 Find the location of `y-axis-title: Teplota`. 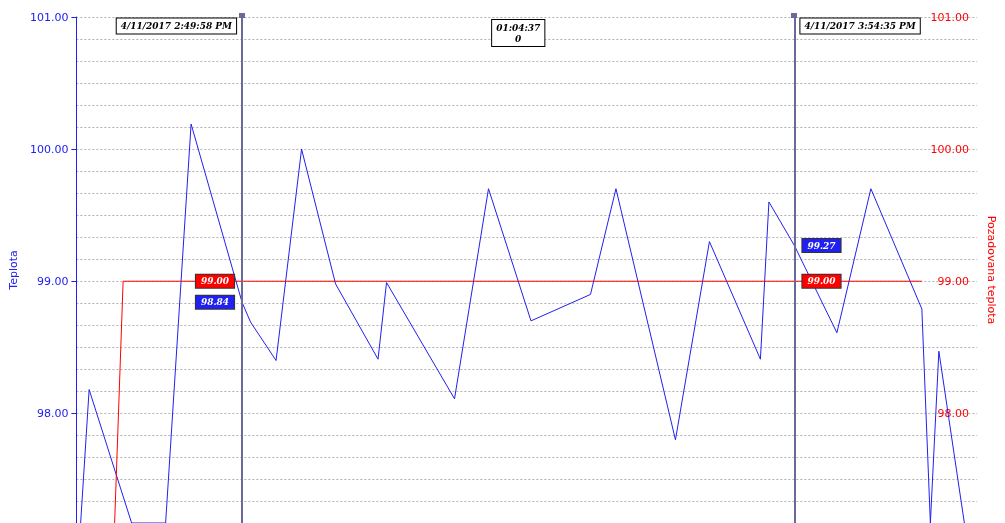

y-axis-title: Teplota is located at coordinates (13, 270).